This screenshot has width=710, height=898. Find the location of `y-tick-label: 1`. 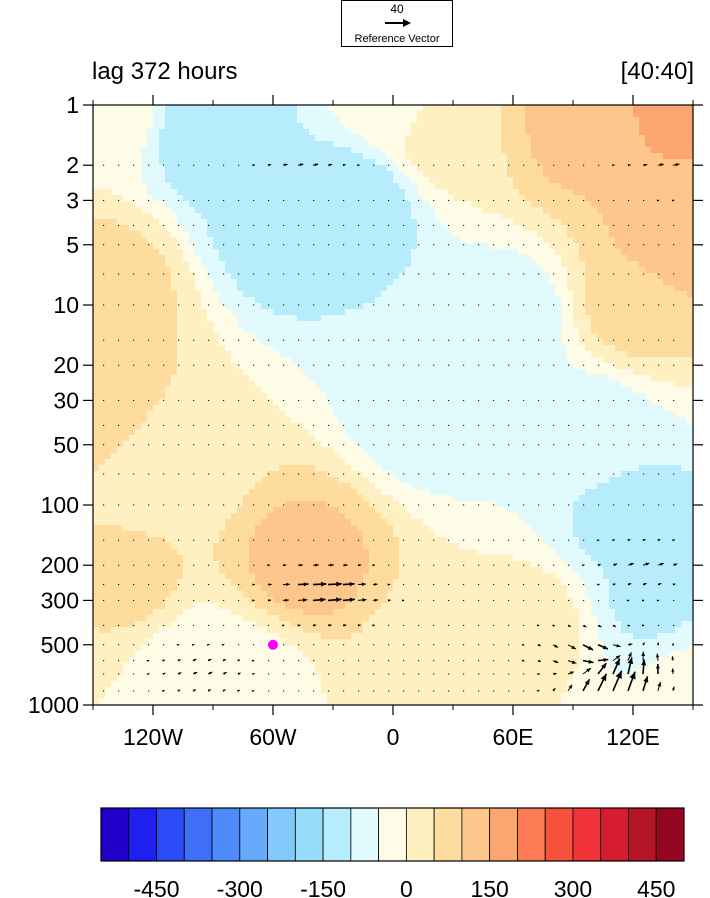

y-tick-label: 1 is located at coordinates (72, 105).